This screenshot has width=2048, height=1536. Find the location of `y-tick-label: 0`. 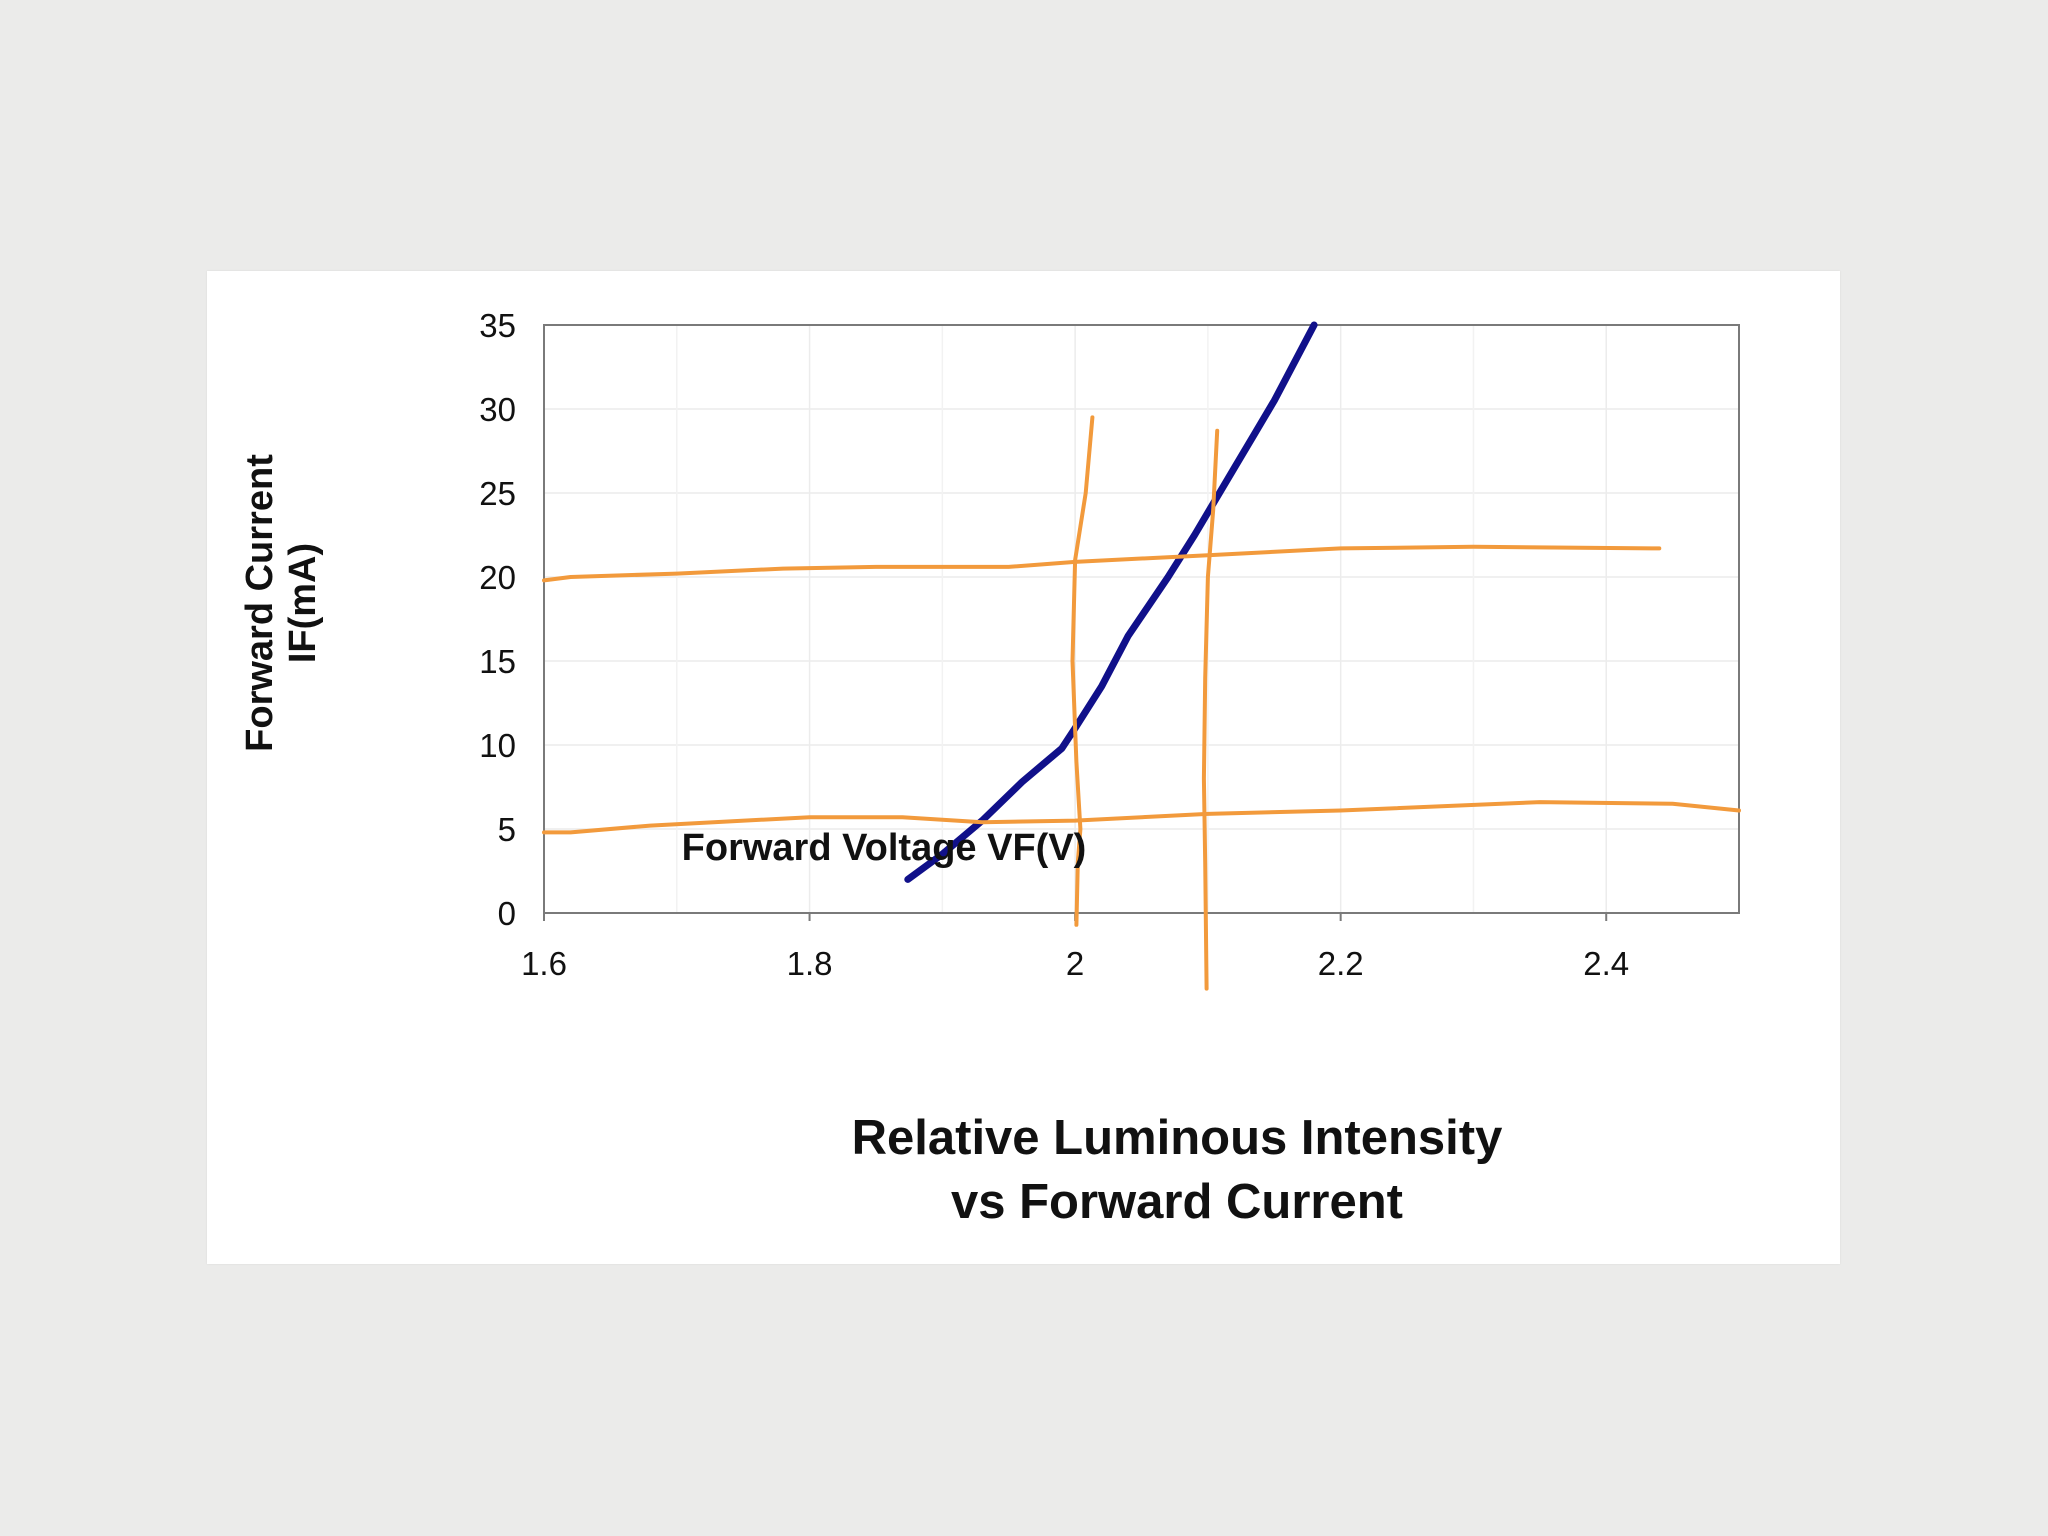

y-tick-label: 0 is located at coordinates (507, 913).